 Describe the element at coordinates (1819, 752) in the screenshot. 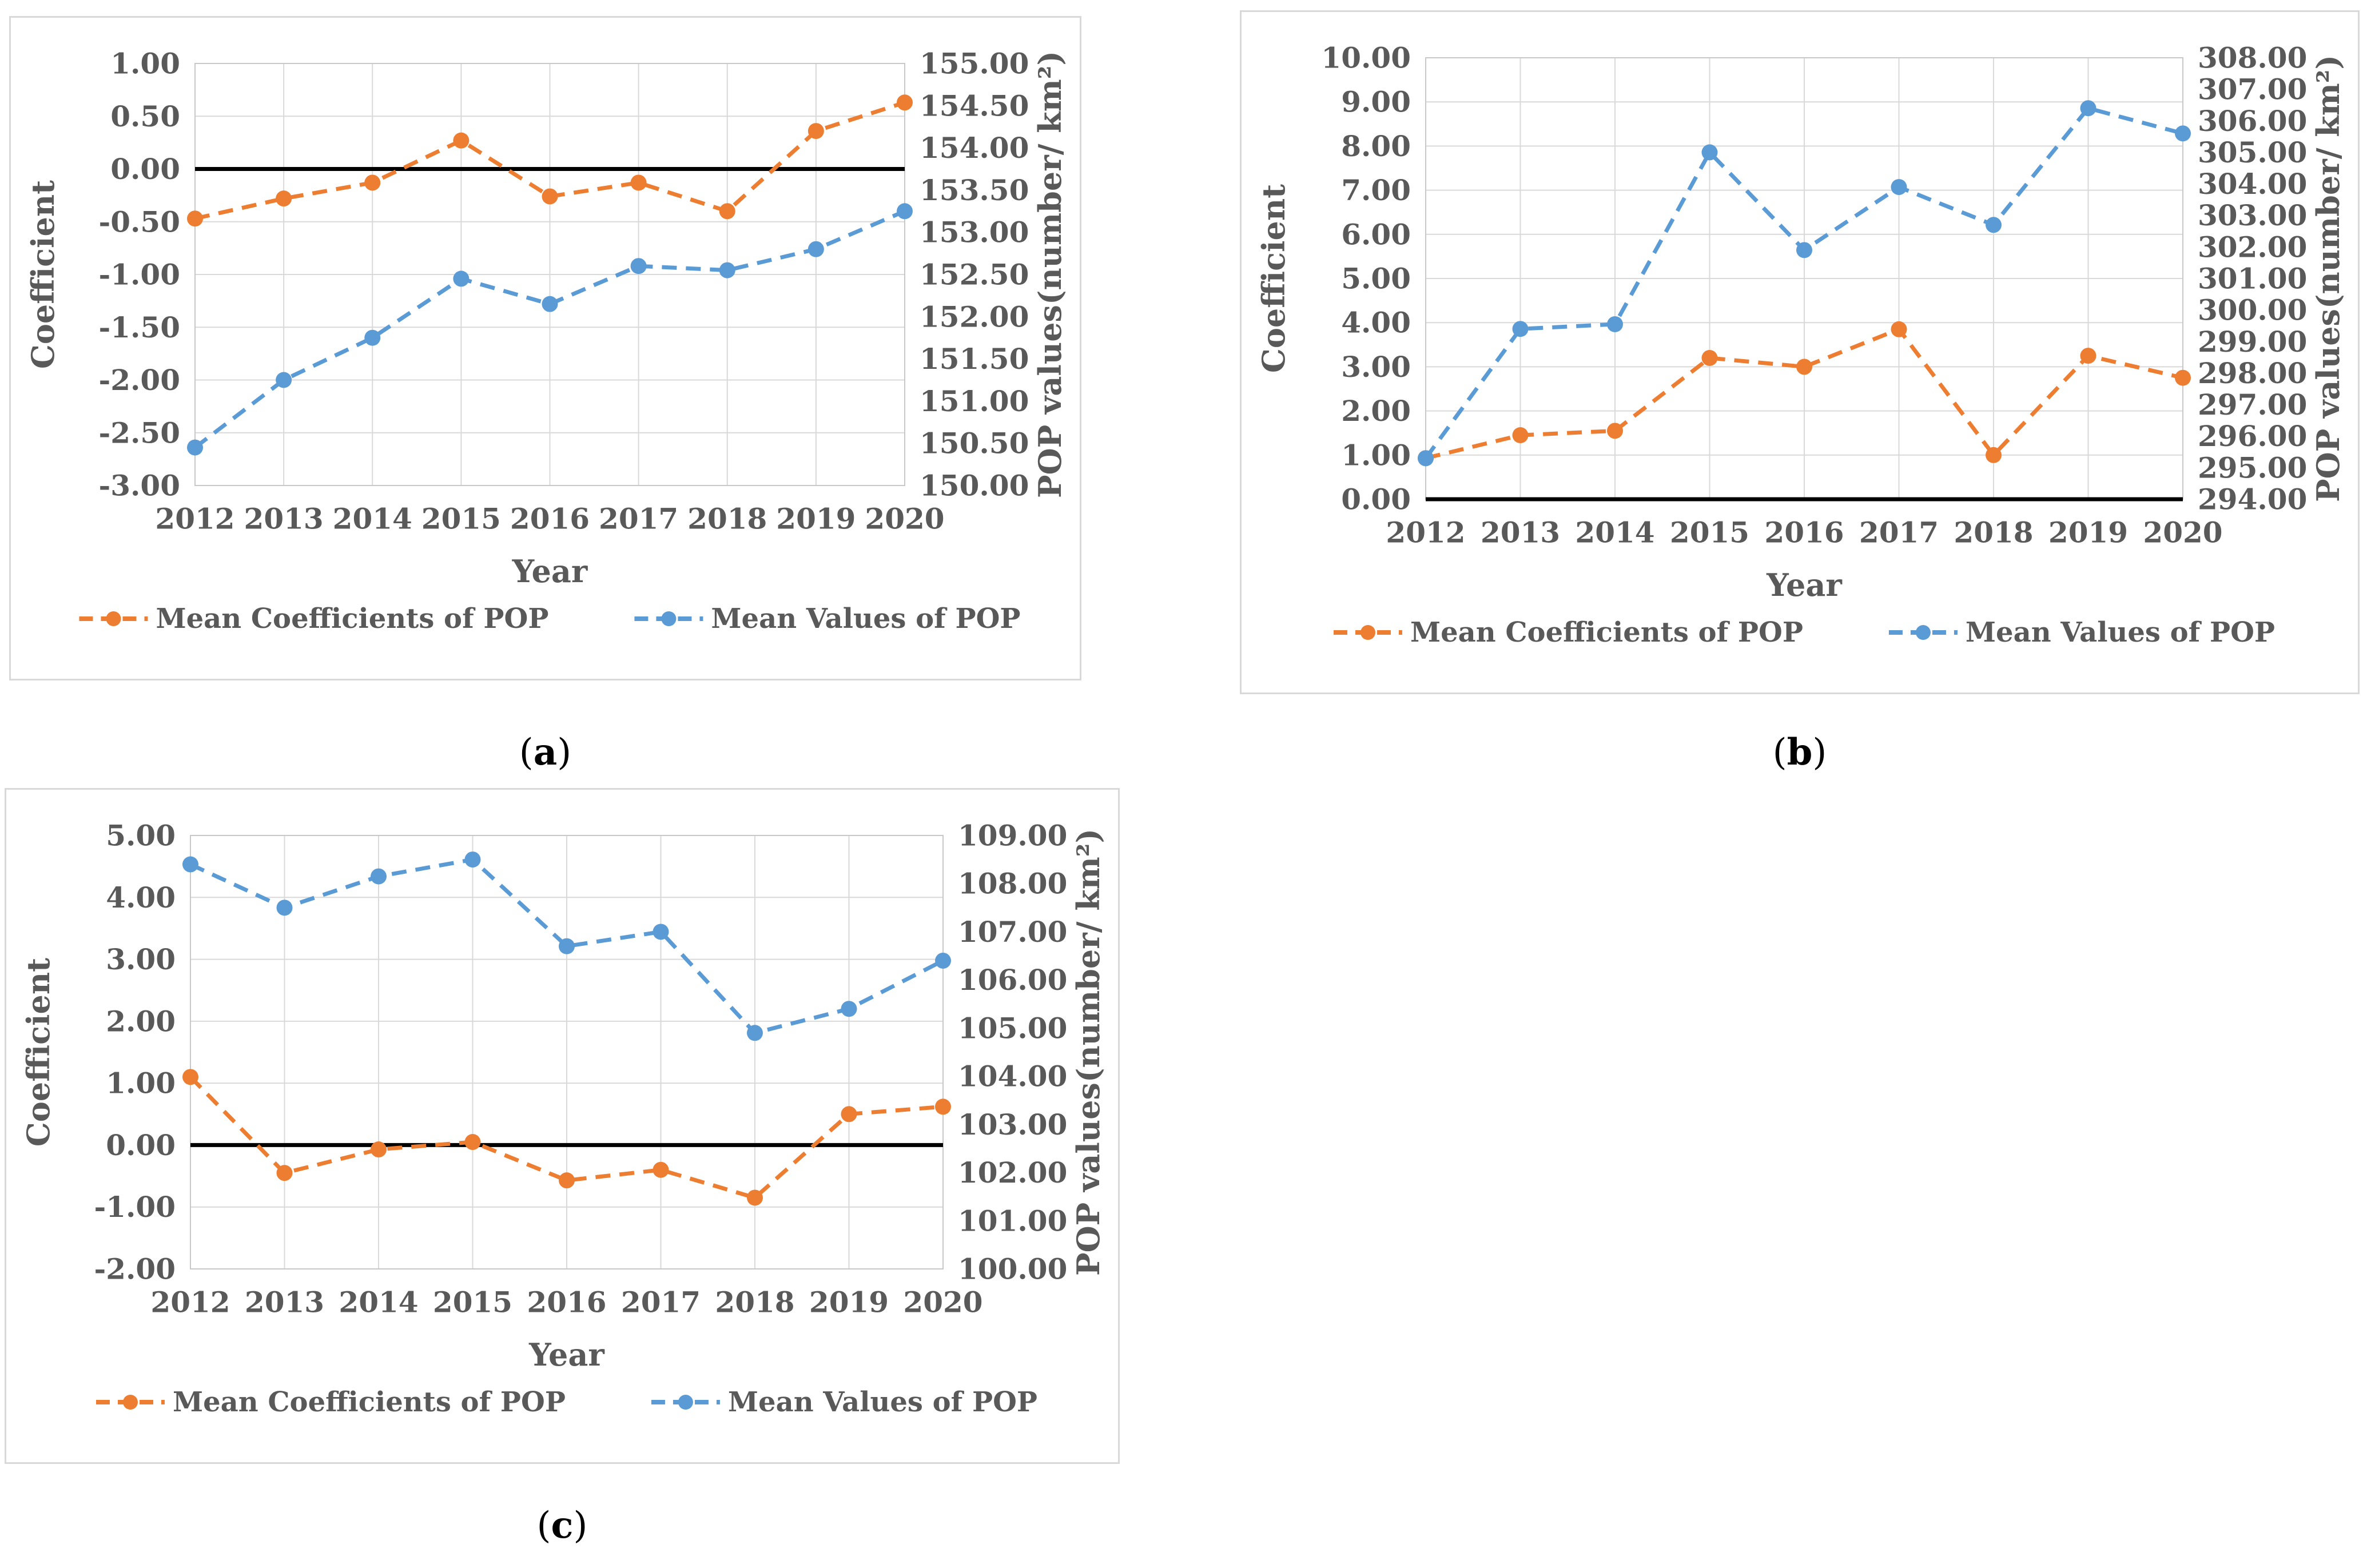

I see `caption-b-close-paren: )` at that location.